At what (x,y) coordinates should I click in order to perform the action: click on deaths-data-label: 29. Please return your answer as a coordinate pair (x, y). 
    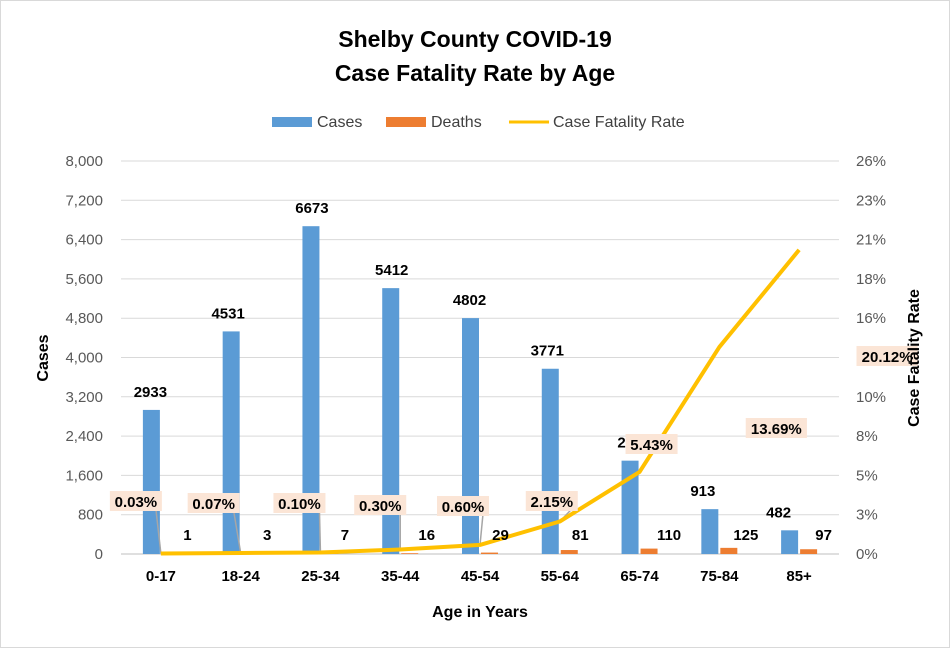
    Looking at the image, I should click on (500, 535).